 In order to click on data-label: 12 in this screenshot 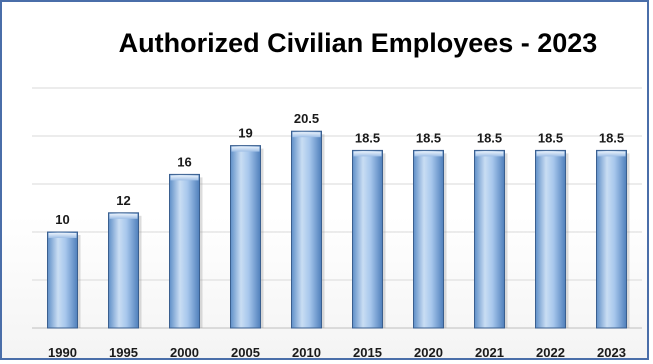, I will do `click(123, 200)`.